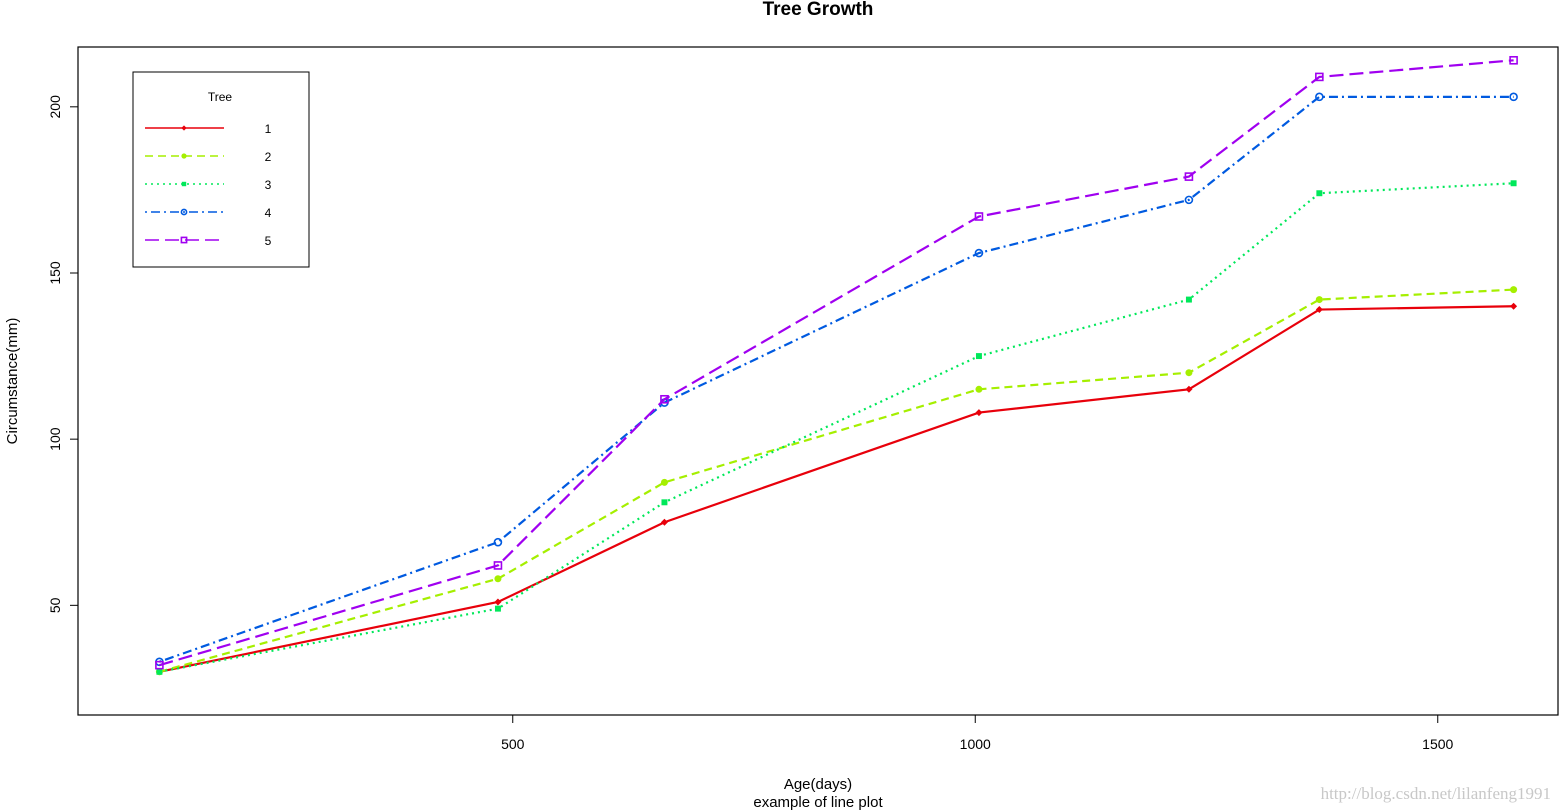 This screenshot has width=1564, height=811. I want to click on y-axis: 50 100 150 200, so click(62, 354).